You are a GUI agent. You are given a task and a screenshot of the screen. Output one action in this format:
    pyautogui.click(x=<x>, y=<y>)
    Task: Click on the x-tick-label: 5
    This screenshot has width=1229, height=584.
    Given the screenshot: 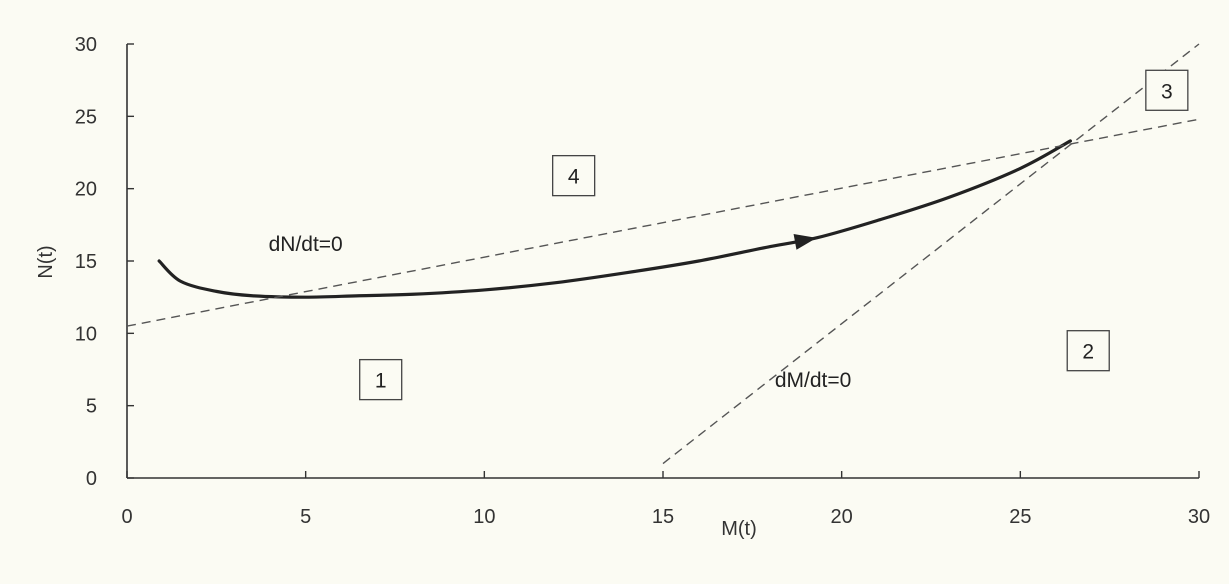 What is the action you would take?
    pyautogui.click(x=305, y=517)
    